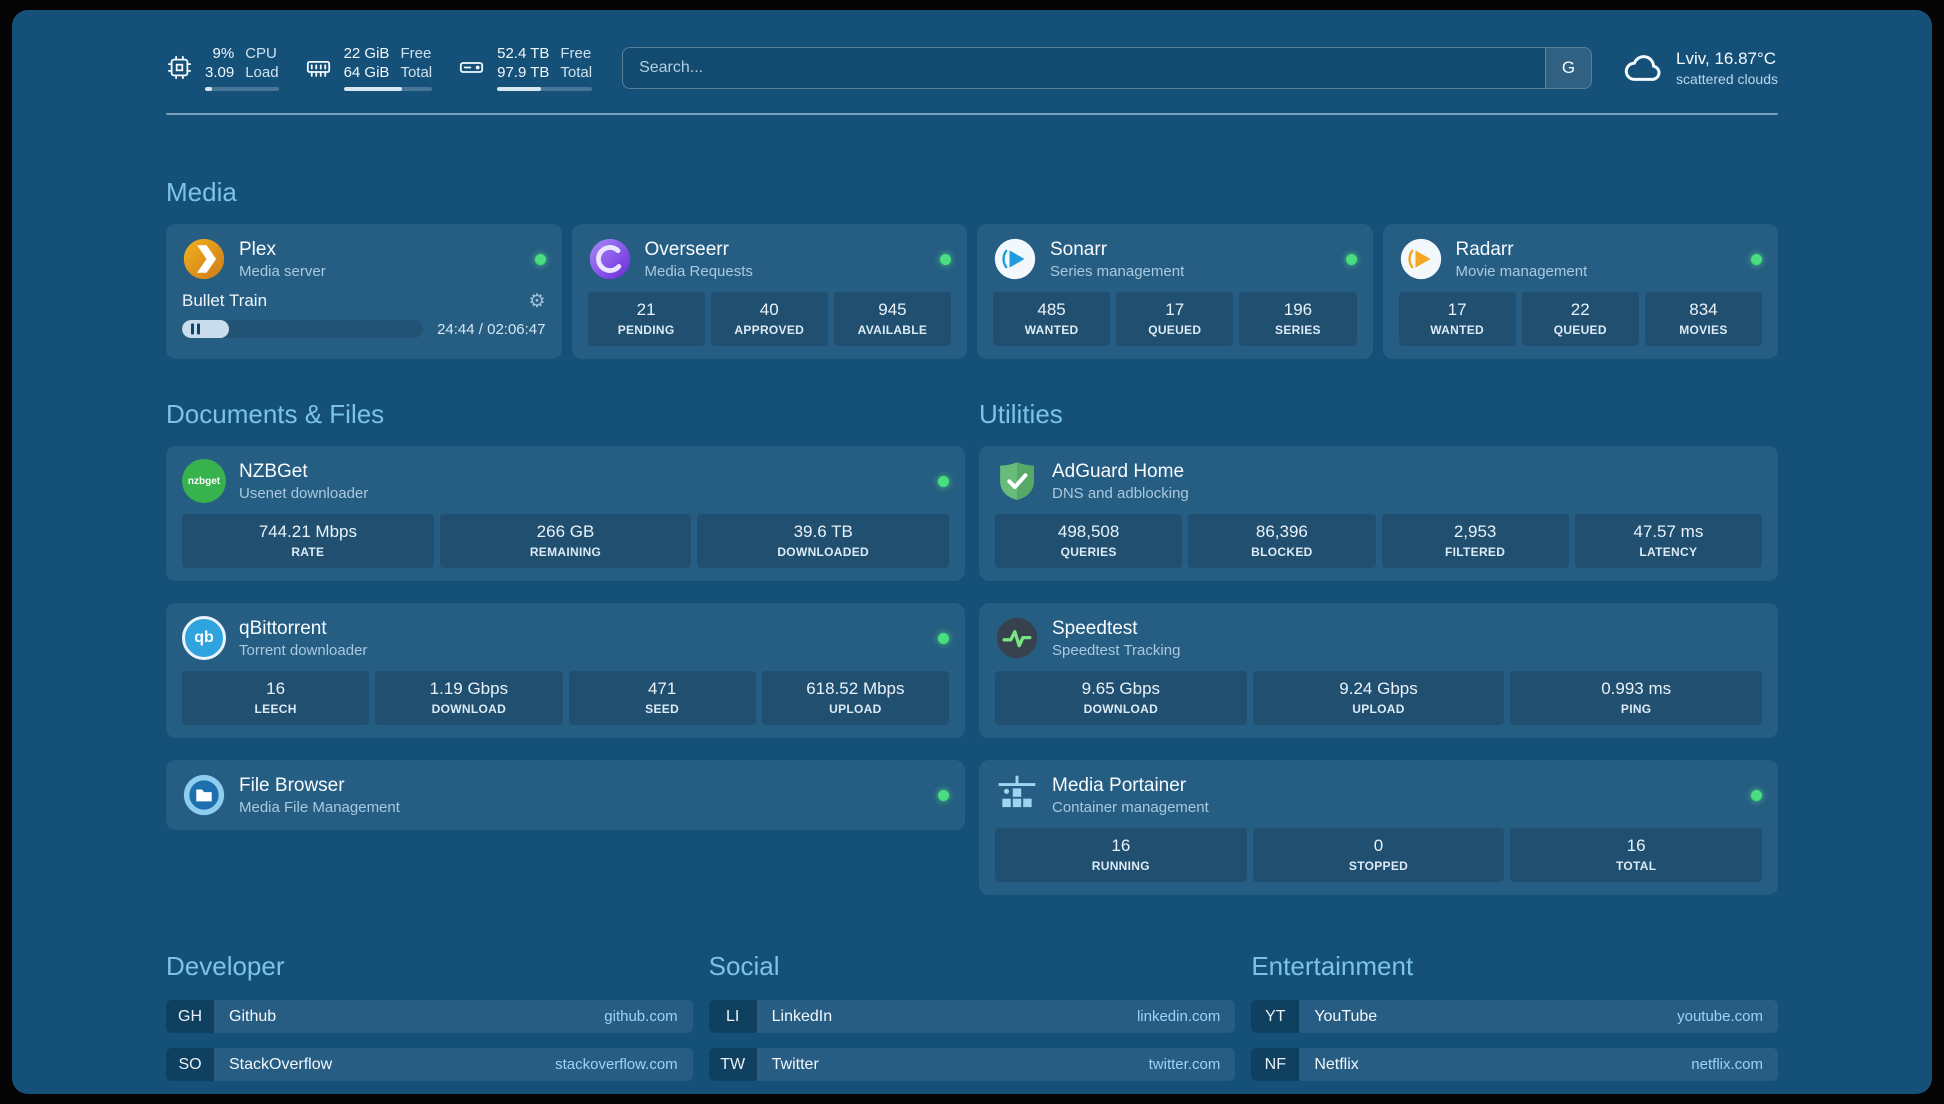 The width and height of the screenshot is (1944, 1104). What do you see at coordinates (225, 966) in the screenshot?
I see `section-title-developer: Developer` at bounding box center [225, 966].